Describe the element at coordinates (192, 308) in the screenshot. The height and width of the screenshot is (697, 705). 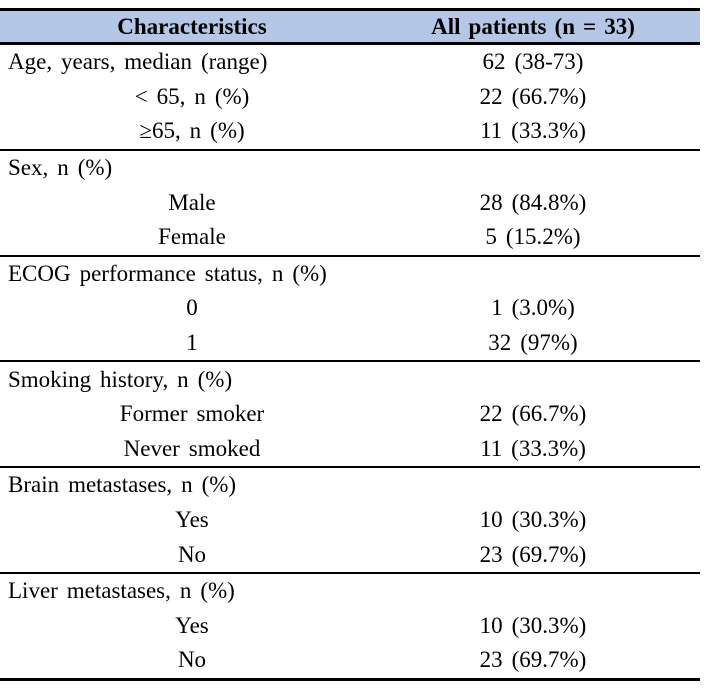
I see `row-label: 0` at that location.